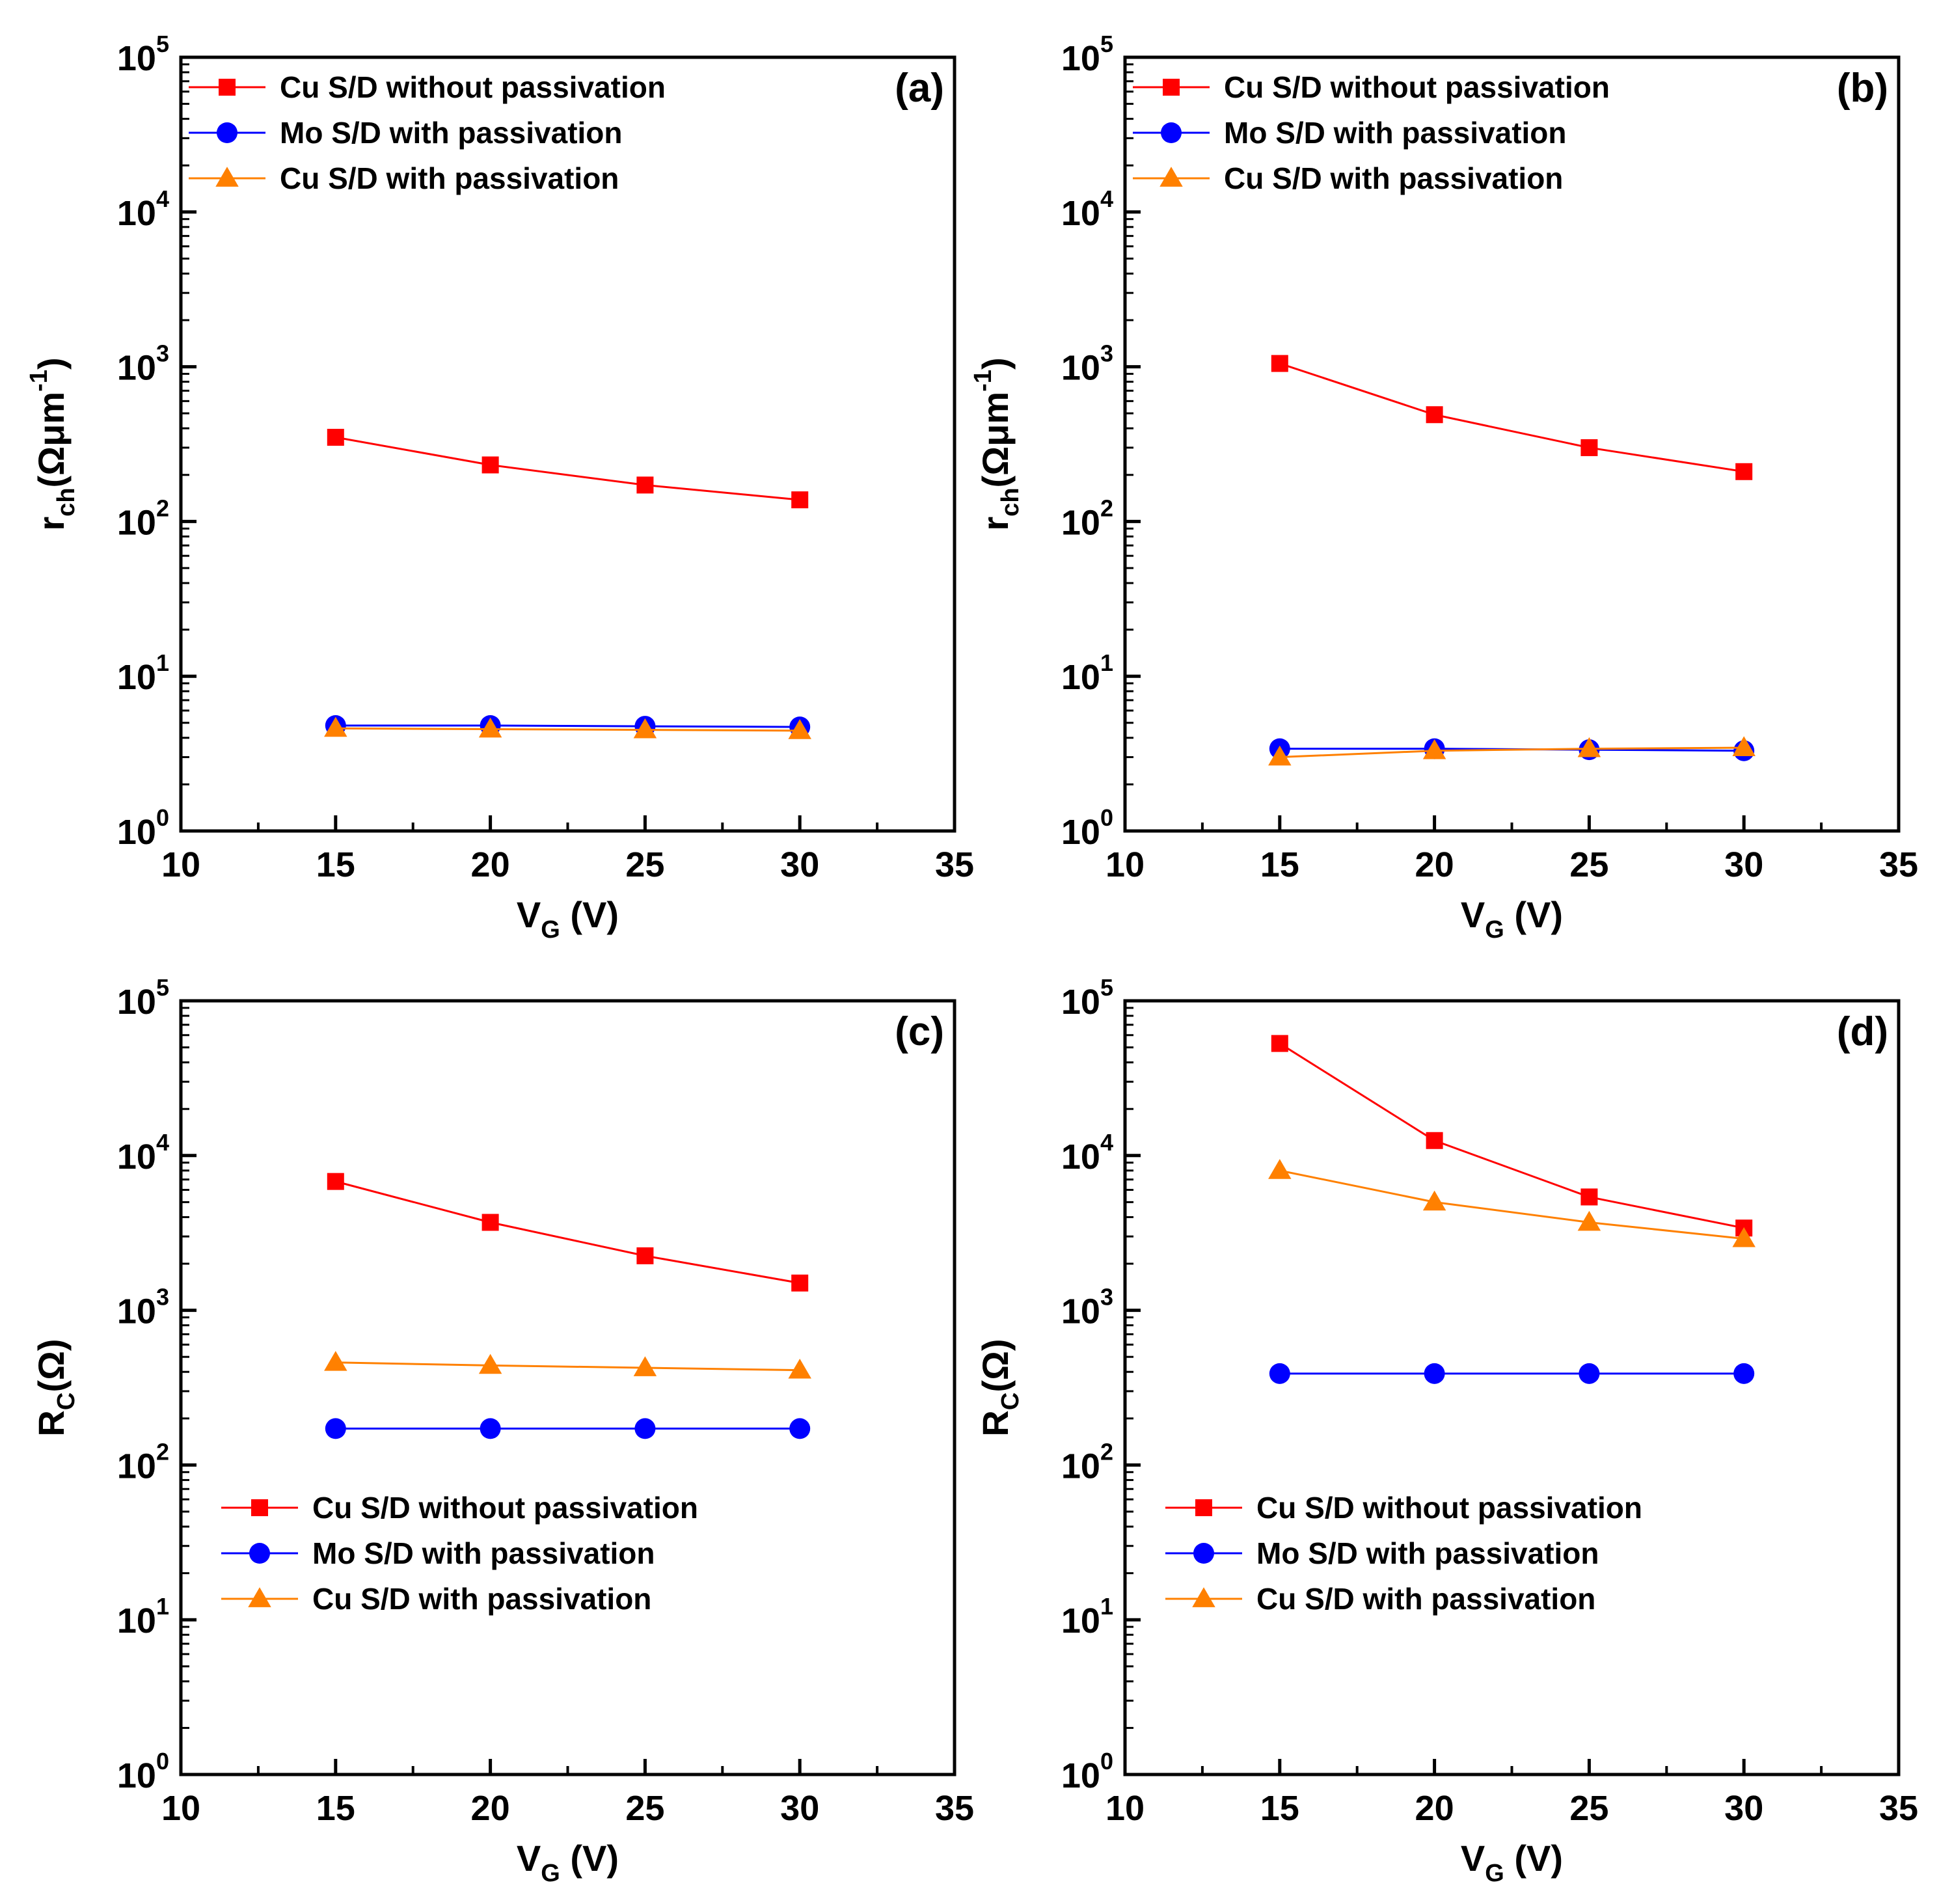  I want to click on panel-label: (b), so click(1862, 88).